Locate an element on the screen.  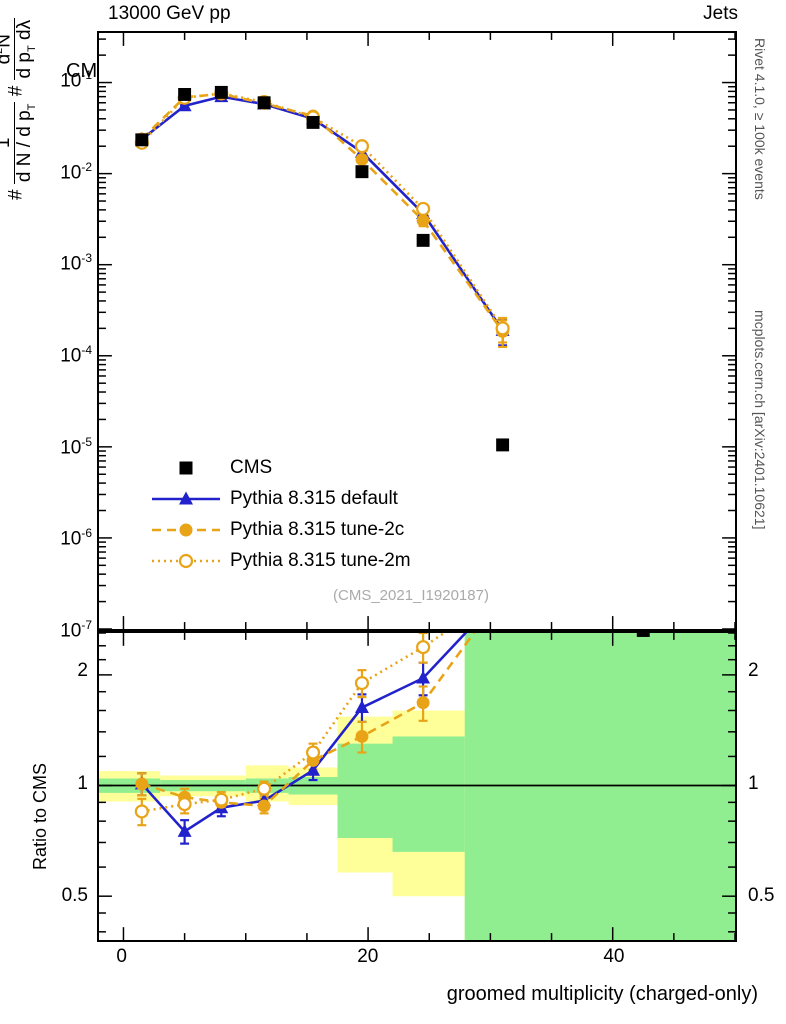
y-tick-label: 10⁻⁴ is located at coordinates (76, 354).